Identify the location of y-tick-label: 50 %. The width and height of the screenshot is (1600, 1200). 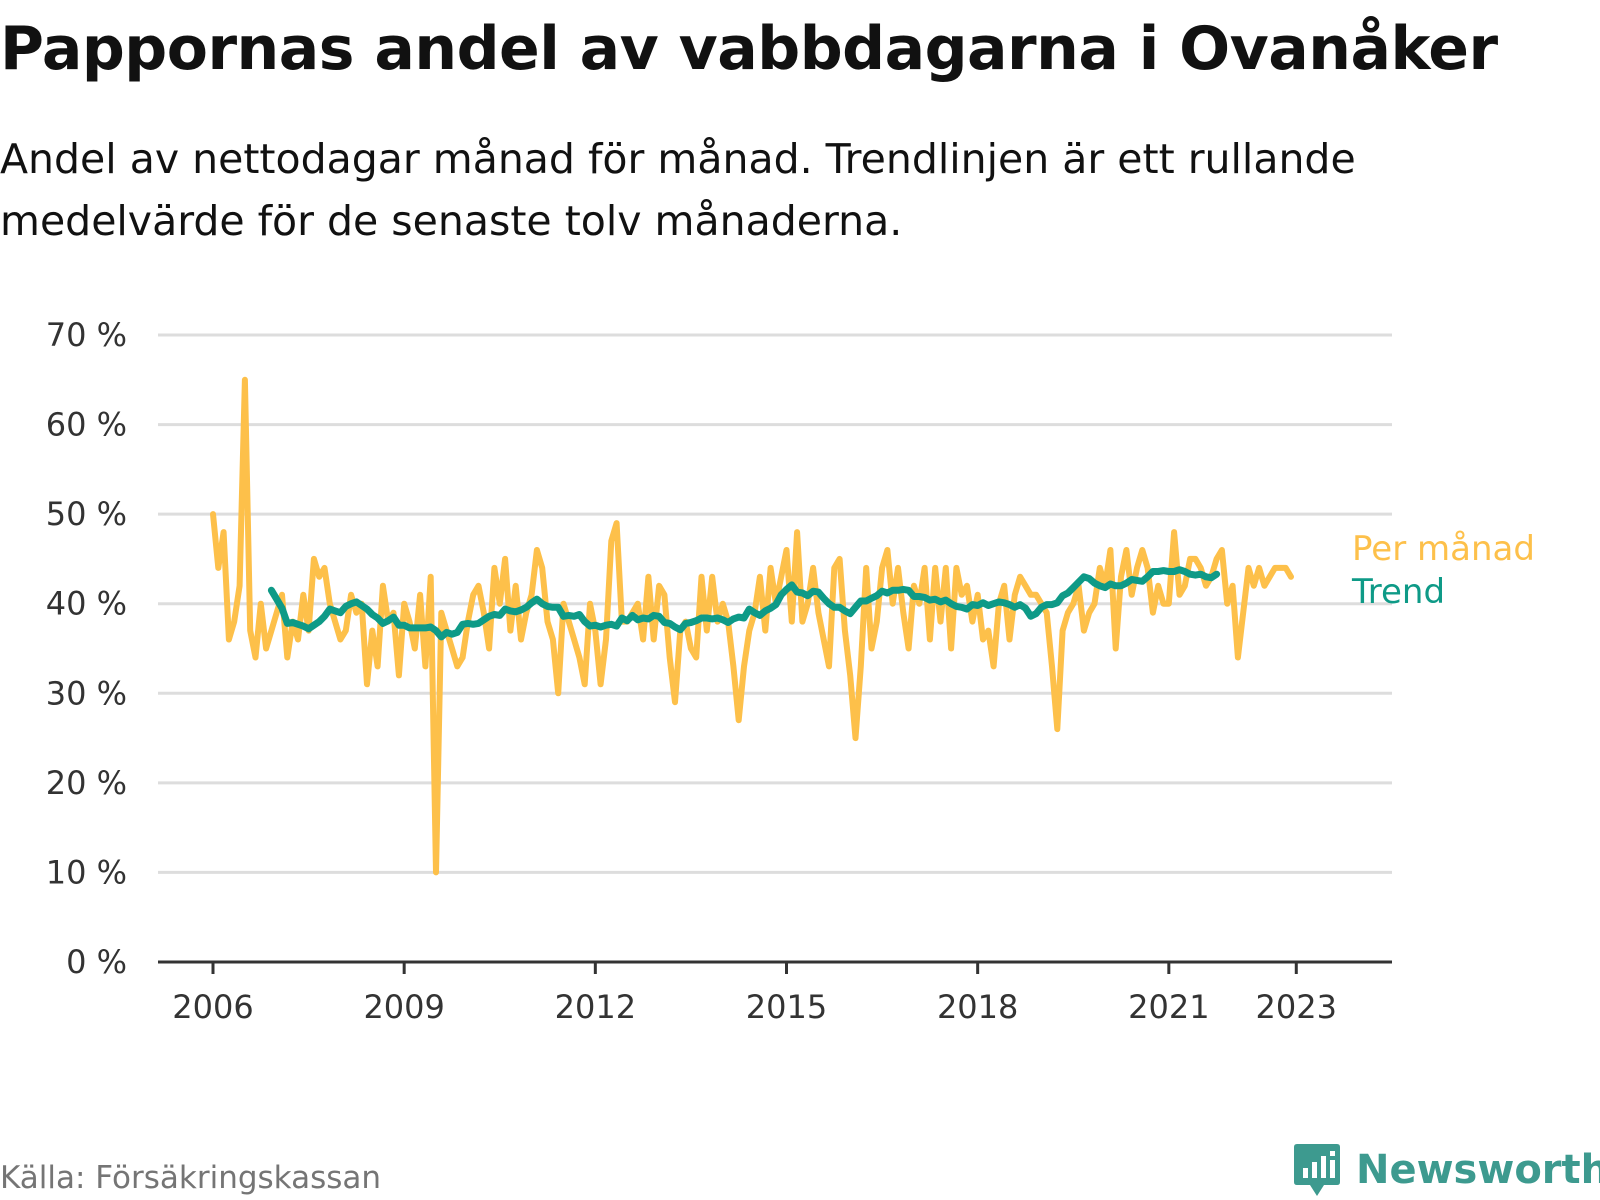
(86, 514).